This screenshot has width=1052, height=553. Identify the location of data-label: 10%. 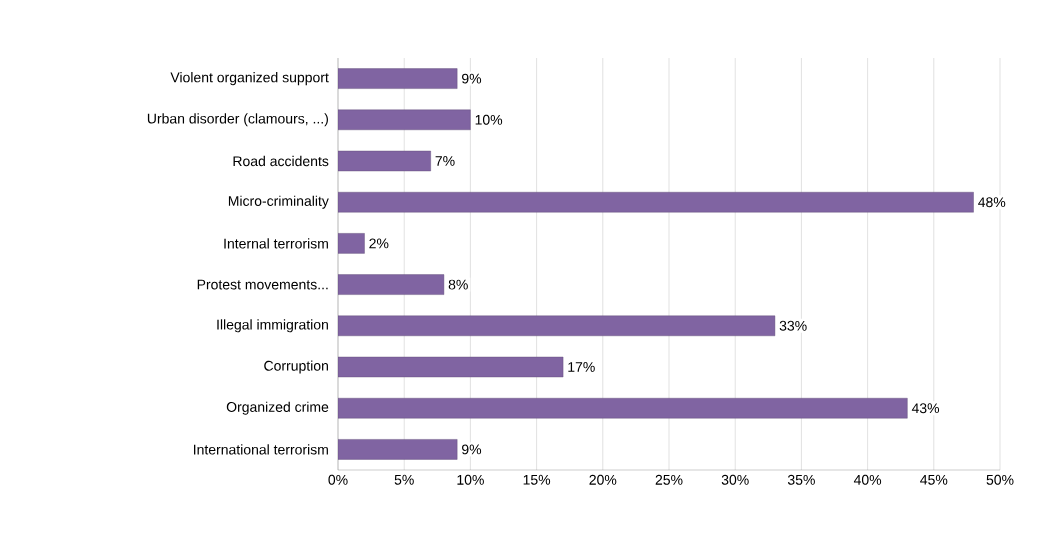
(489, 119).